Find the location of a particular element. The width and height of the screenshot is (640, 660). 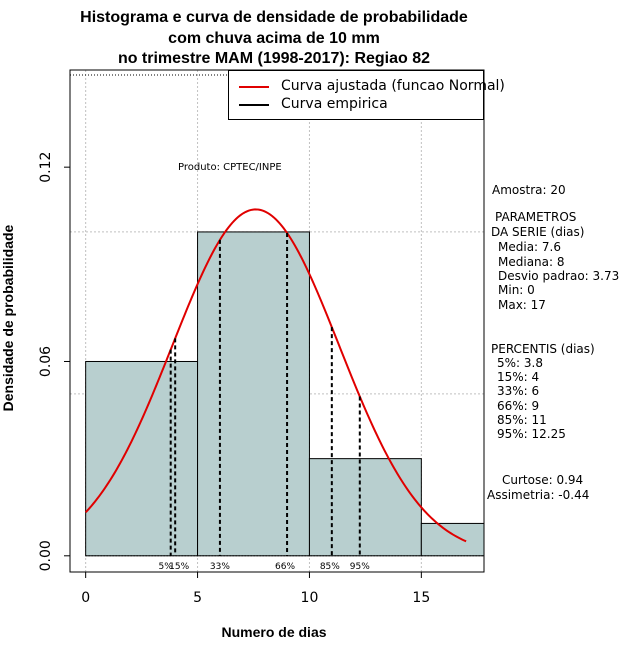

percentile-label: 95% is located at coordinates (360, 567).